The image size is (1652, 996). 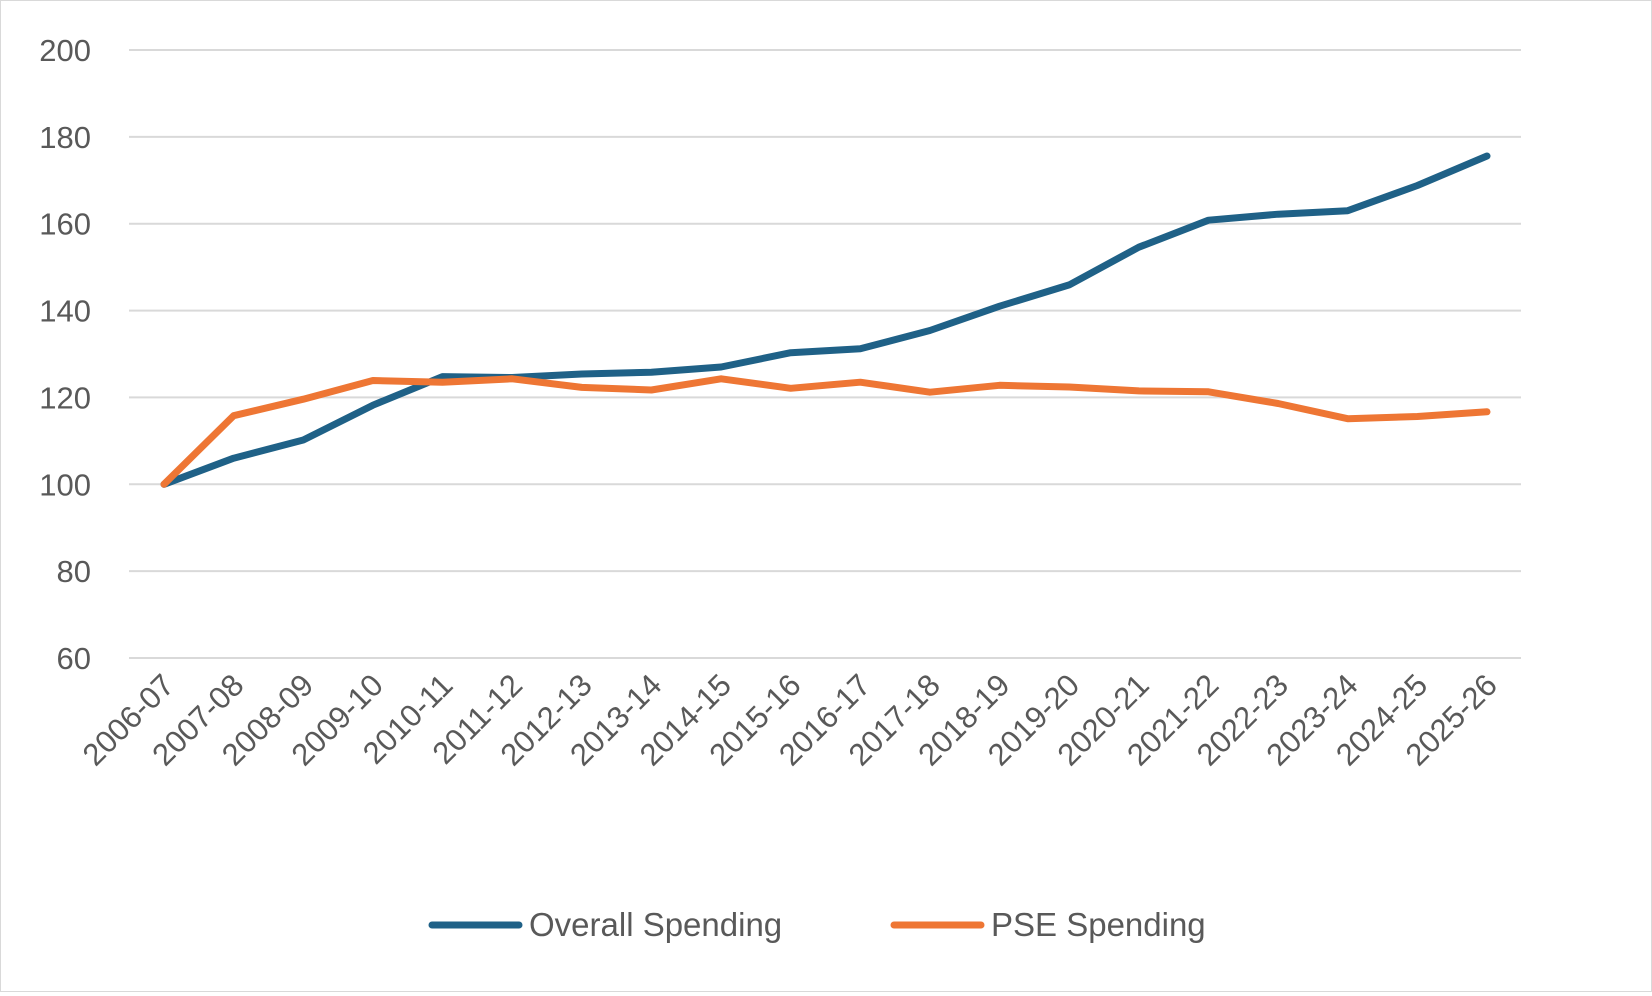 I want to click on y-tick-label: 120, so click(x=65, y=397).